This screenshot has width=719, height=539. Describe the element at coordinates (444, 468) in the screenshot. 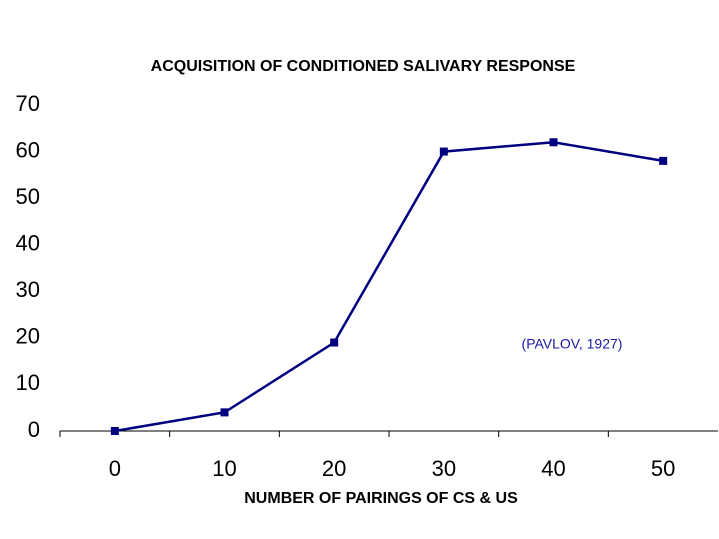

I see `x-tick-label: 30` at that location.